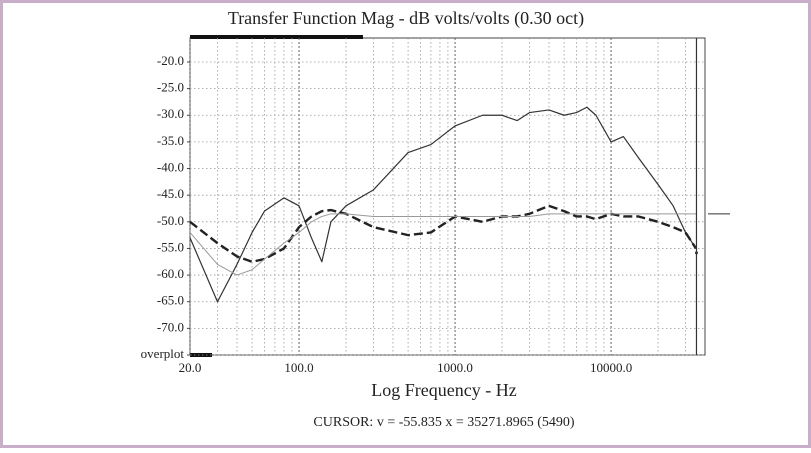 This screenshot has width=811, height=453. Describe the element at coordinates (696, 253) in the screenshot. I see `cursor-point` at that location.